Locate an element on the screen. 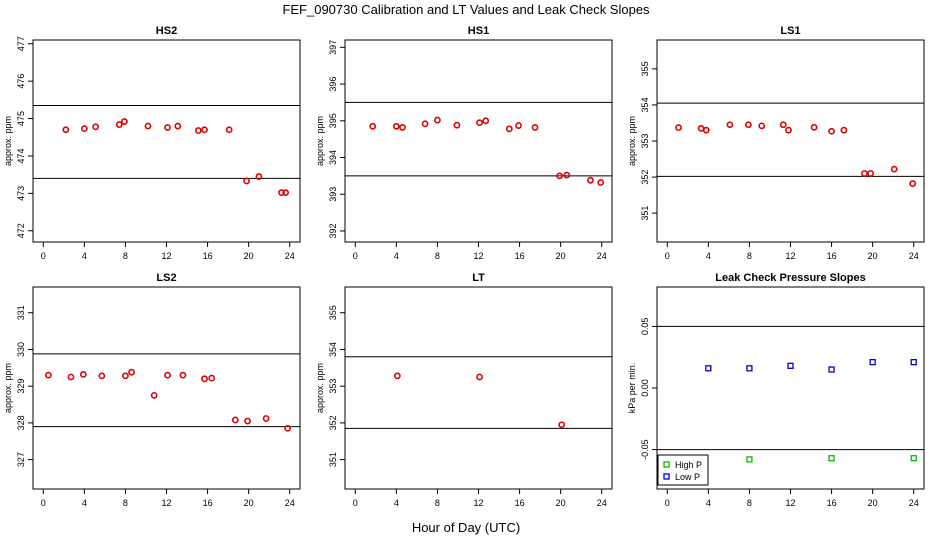  y-tick-label: 472 is located at coordinates (21, 230).